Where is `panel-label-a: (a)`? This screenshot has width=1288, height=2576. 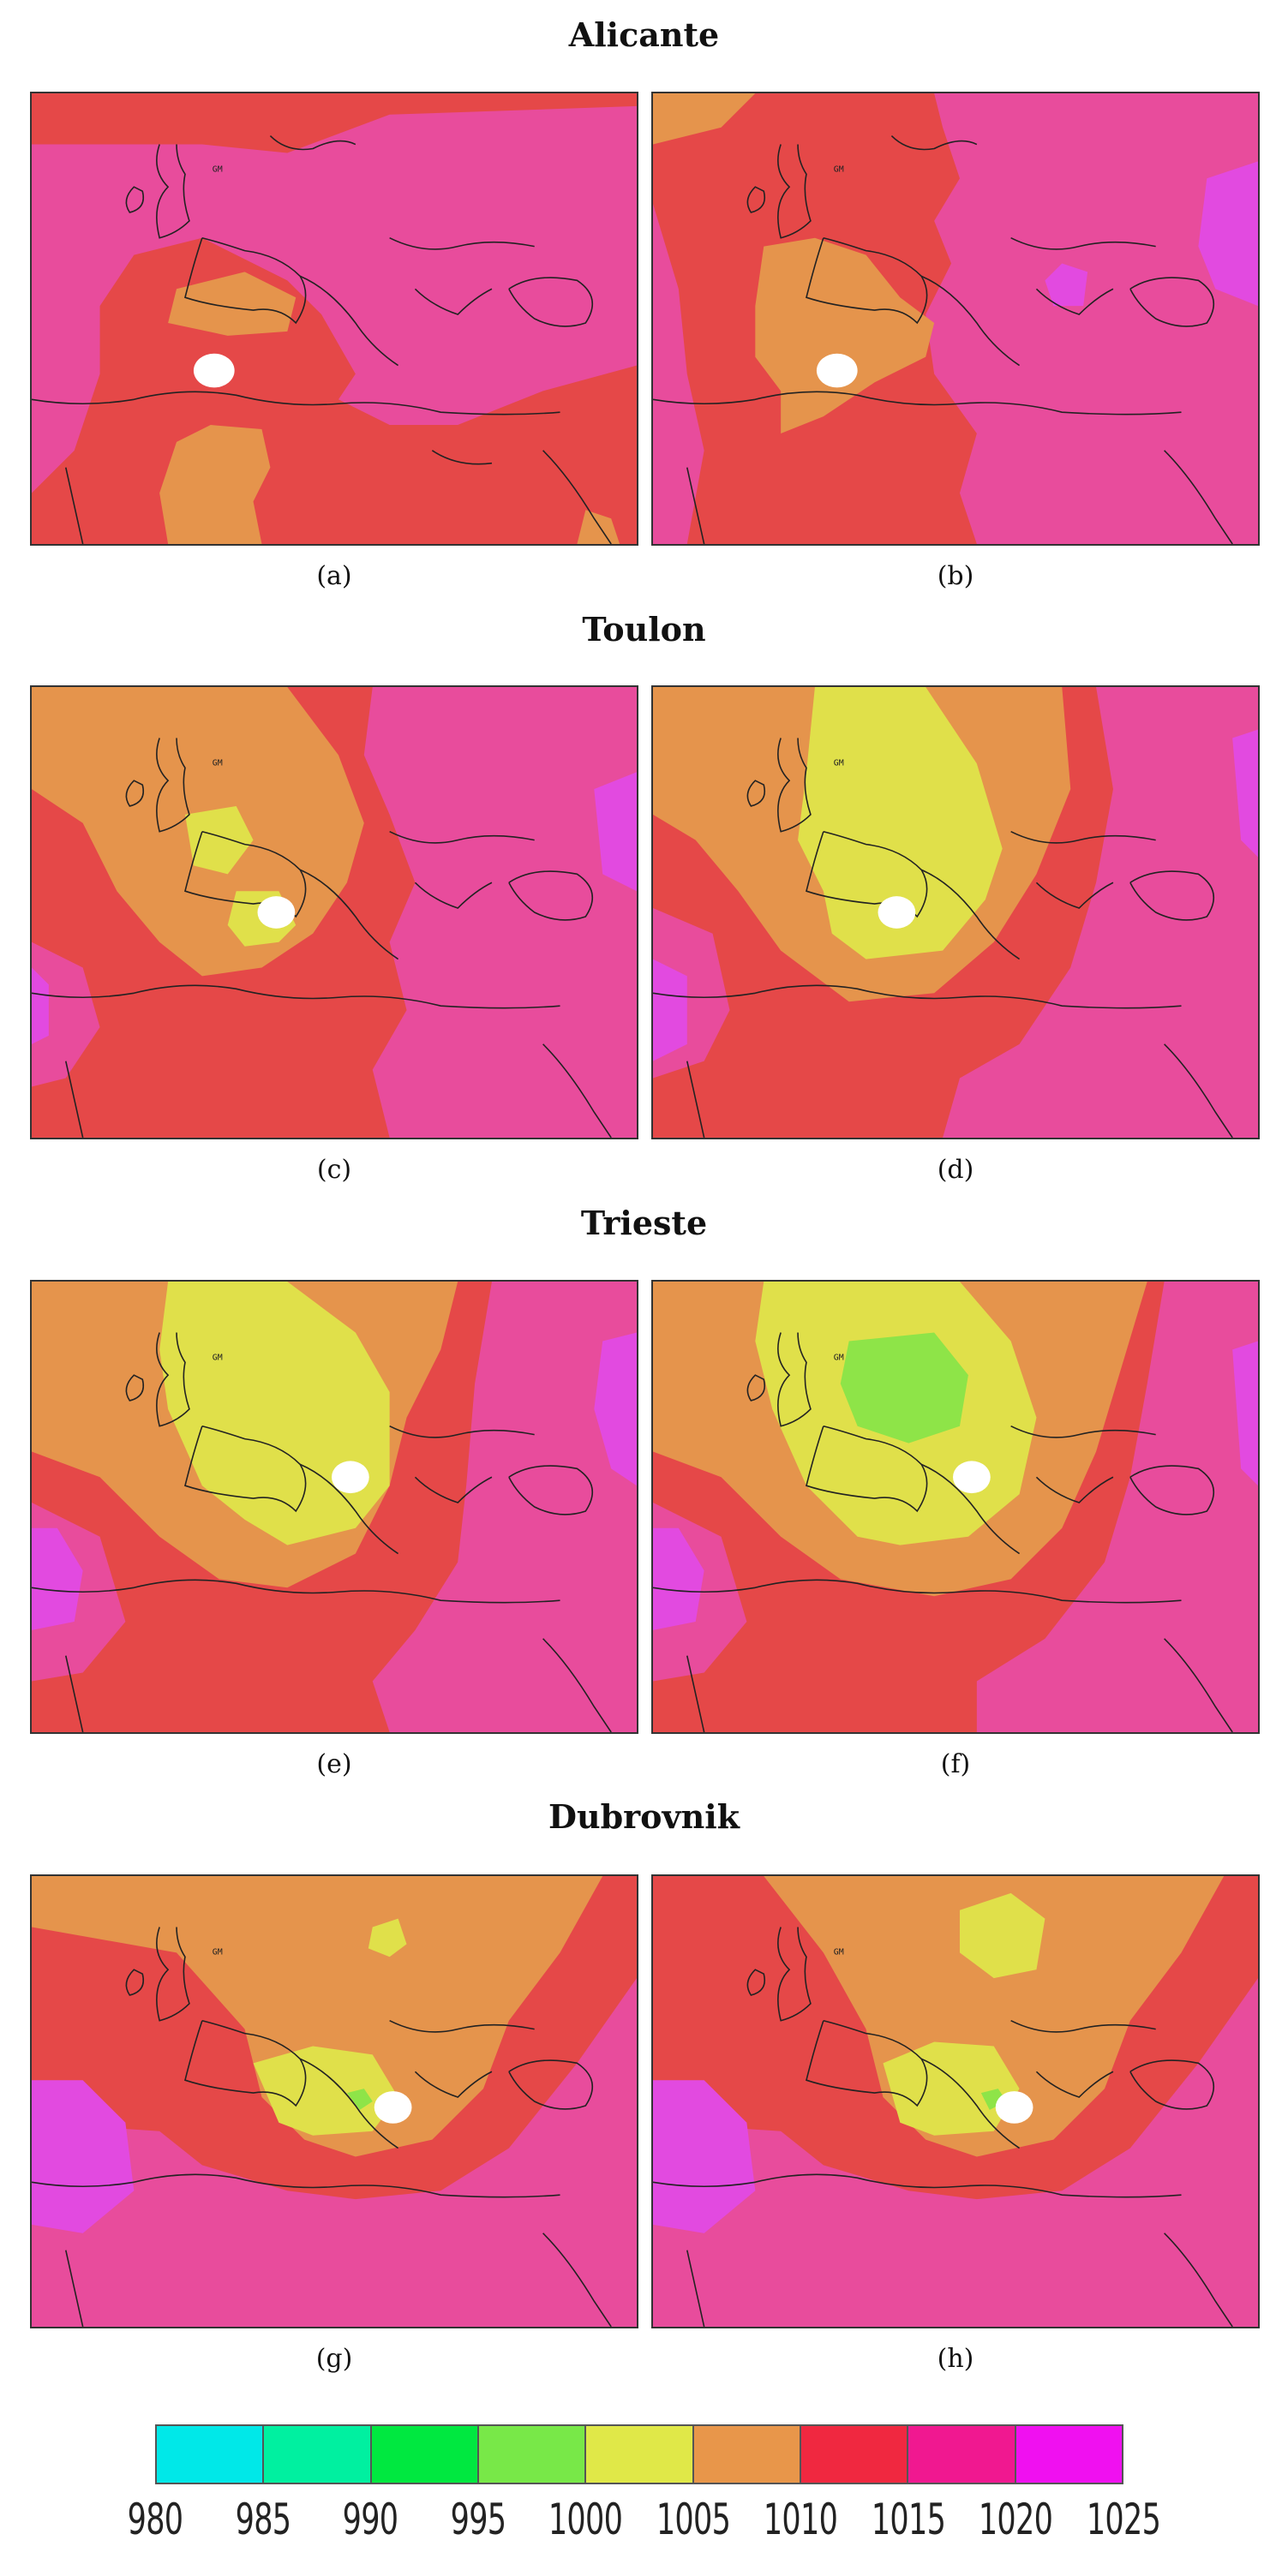 panel-label-a: (a) is located at coordinates (334, 576).